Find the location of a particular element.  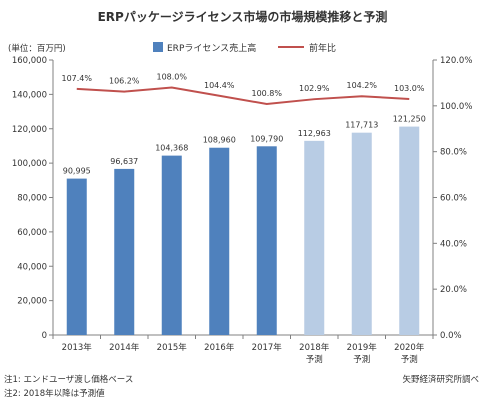

bar-value-label: 90,995 is located at coordinates (77, 171).